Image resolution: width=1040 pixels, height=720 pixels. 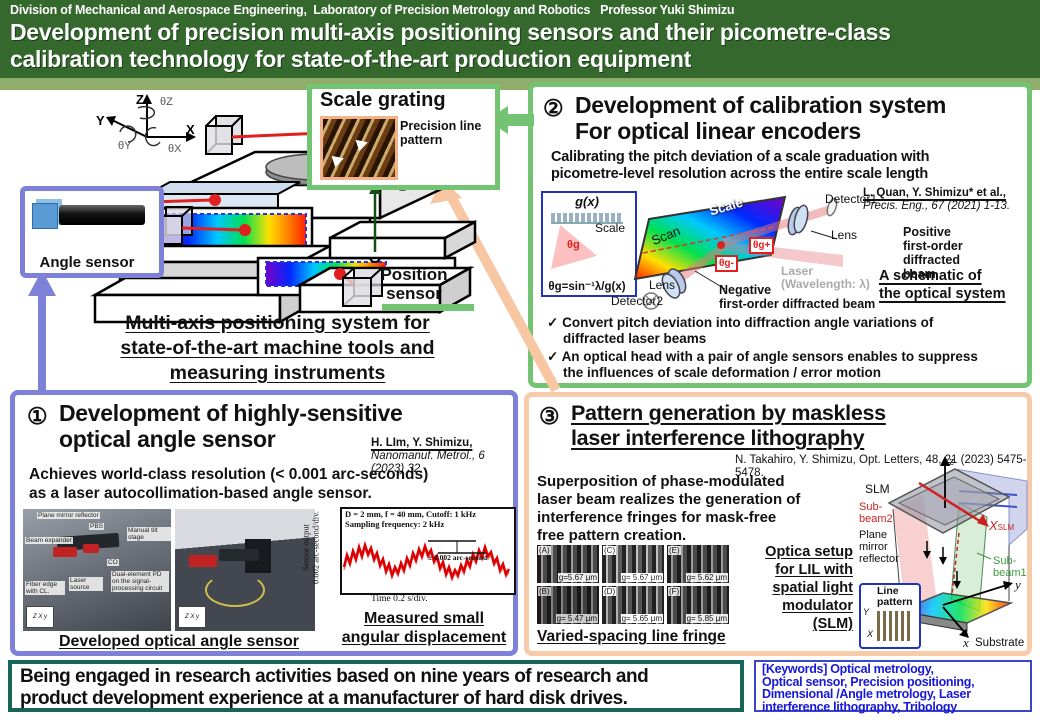 I want to click on inset-theta-label: θg, so click(x=573, y=245).